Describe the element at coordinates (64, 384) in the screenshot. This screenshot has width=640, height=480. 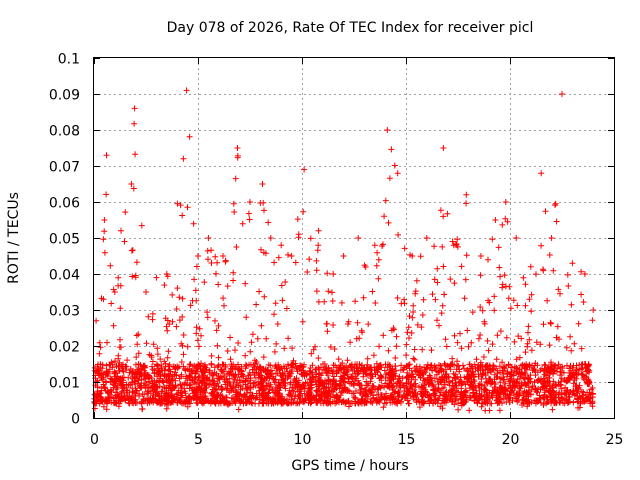
I see `y-tick-label: 0.01` at that location.